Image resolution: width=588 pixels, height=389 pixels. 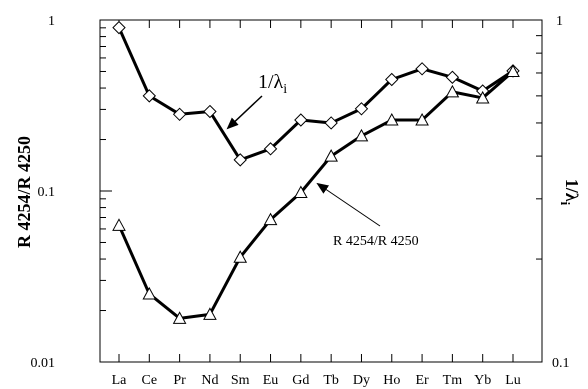 What do you see at coordinates (120, 380) in the screenshot?
I see `x-tick-label: La` at bounding box center [120, 380].